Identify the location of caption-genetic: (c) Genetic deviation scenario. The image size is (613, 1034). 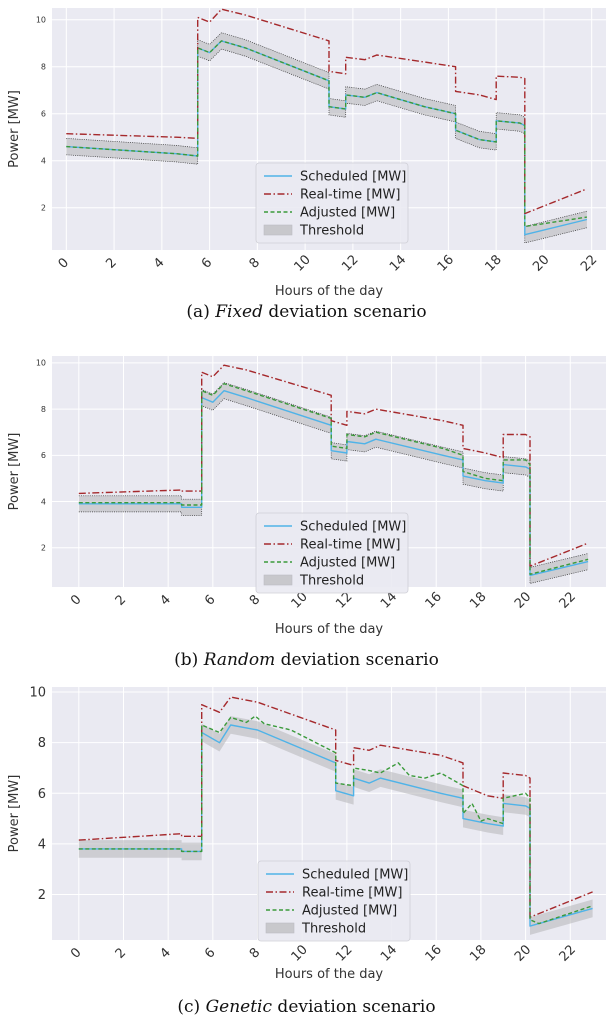
(306, 1007).